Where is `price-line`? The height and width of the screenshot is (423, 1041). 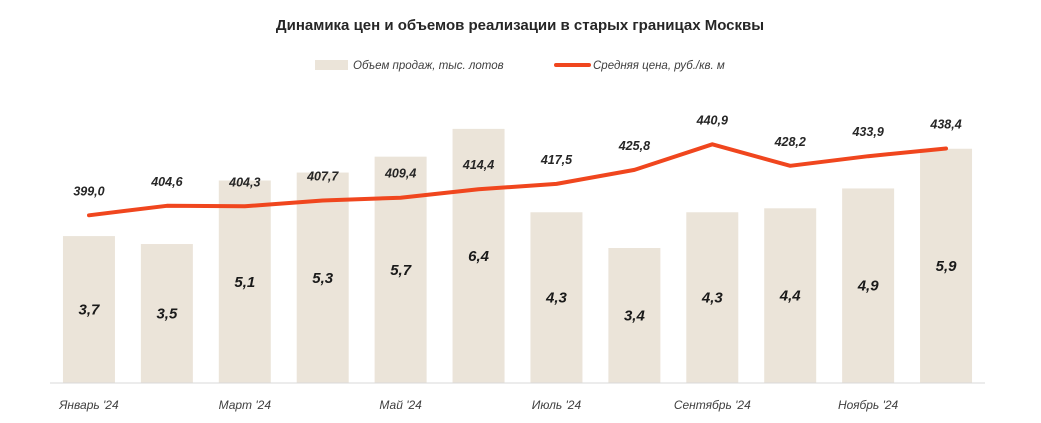
price-line is located at coordinates (517, 180).